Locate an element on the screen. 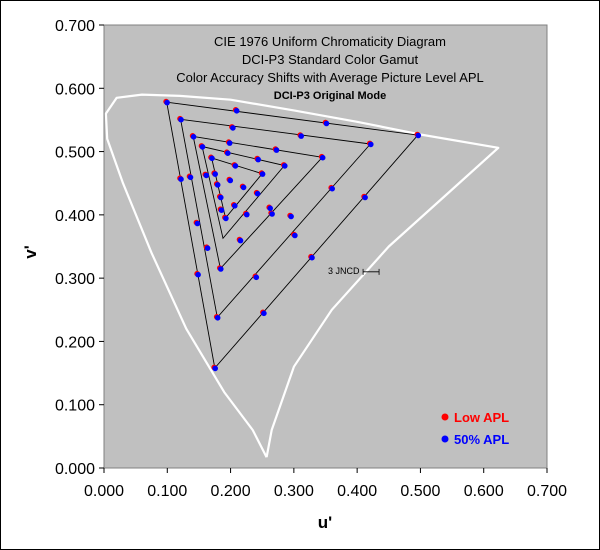  y-tick-label: 0.700 is located at coordinates (75, 26).